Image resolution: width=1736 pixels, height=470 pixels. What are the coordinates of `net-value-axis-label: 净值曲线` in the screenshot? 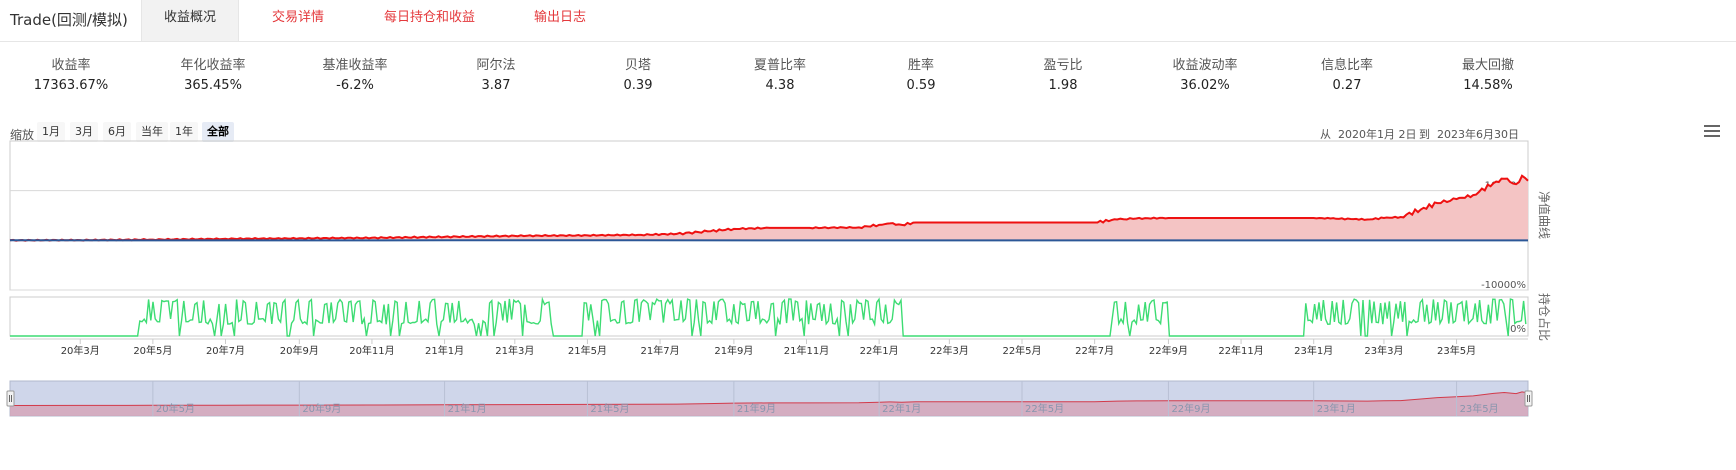 It's located at (1544, 215).